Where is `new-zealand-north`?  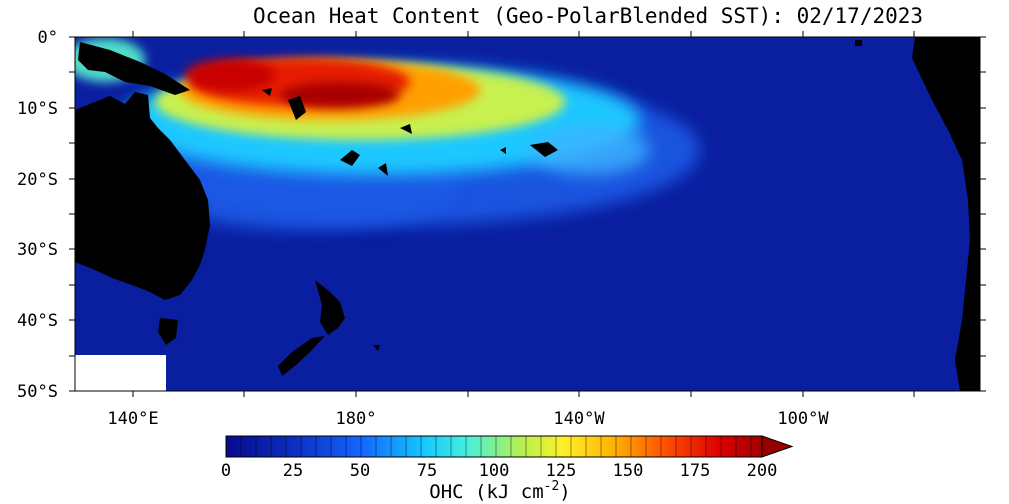 new-zealand-north is located at coordinates (330, 307).